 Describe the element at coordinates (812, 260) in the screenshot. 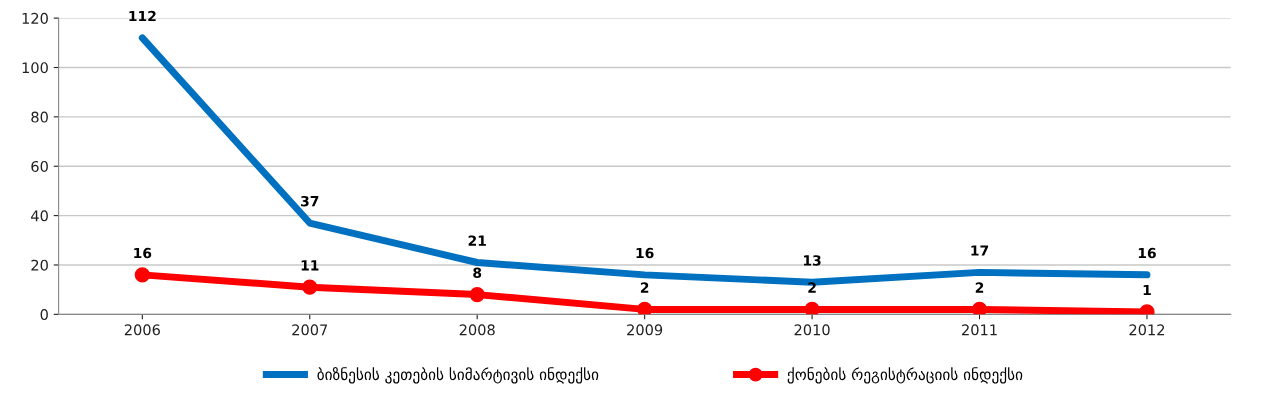

I see `data-label: 13` at that location.